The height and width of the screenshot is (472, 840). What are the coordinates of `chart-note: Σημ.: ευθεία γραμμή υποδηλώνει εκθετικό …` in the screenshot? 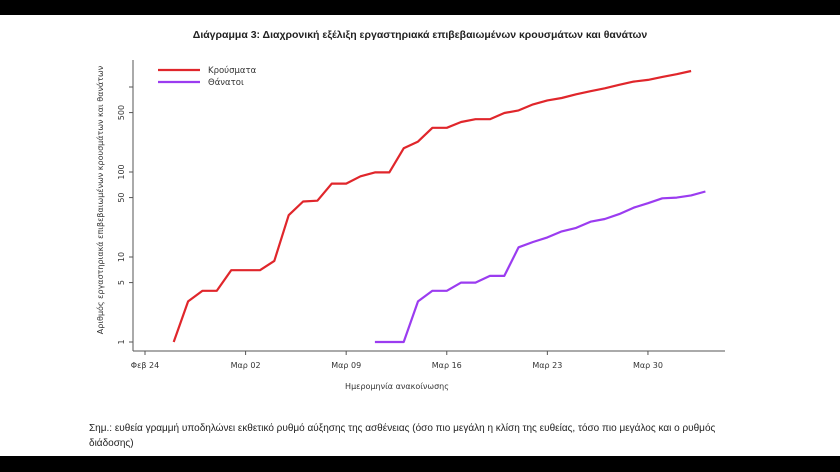 It's located at (402, 436).